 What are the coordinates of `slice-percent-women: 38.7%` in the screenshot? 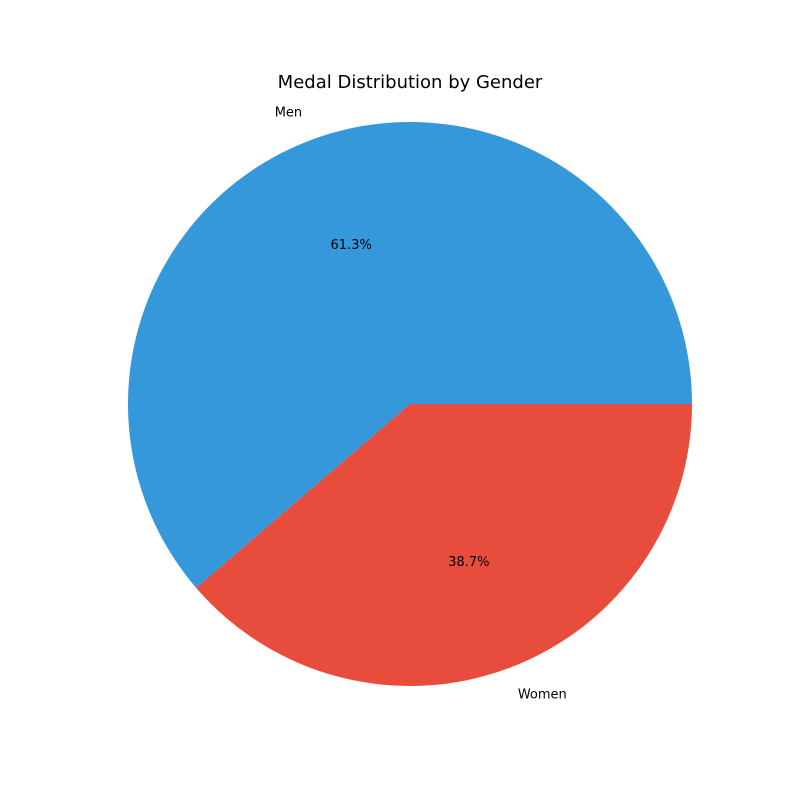 It's located at (468, 562).